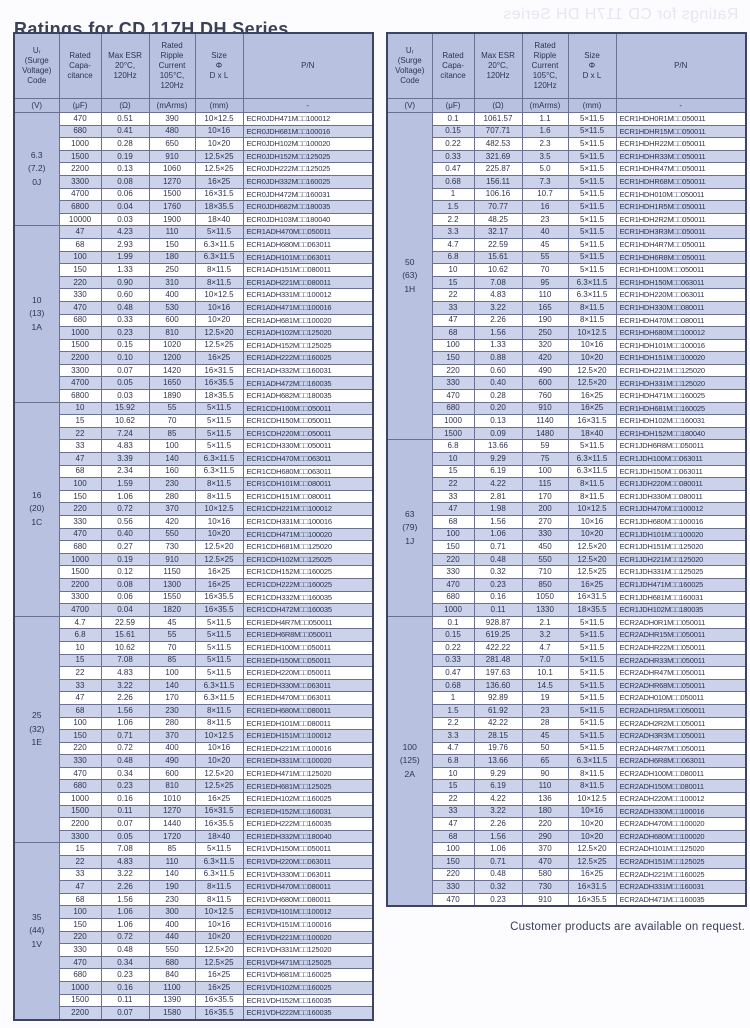  I want to click on cell-part-number: ECR1ADH471M□□100016, so click(308, 307).